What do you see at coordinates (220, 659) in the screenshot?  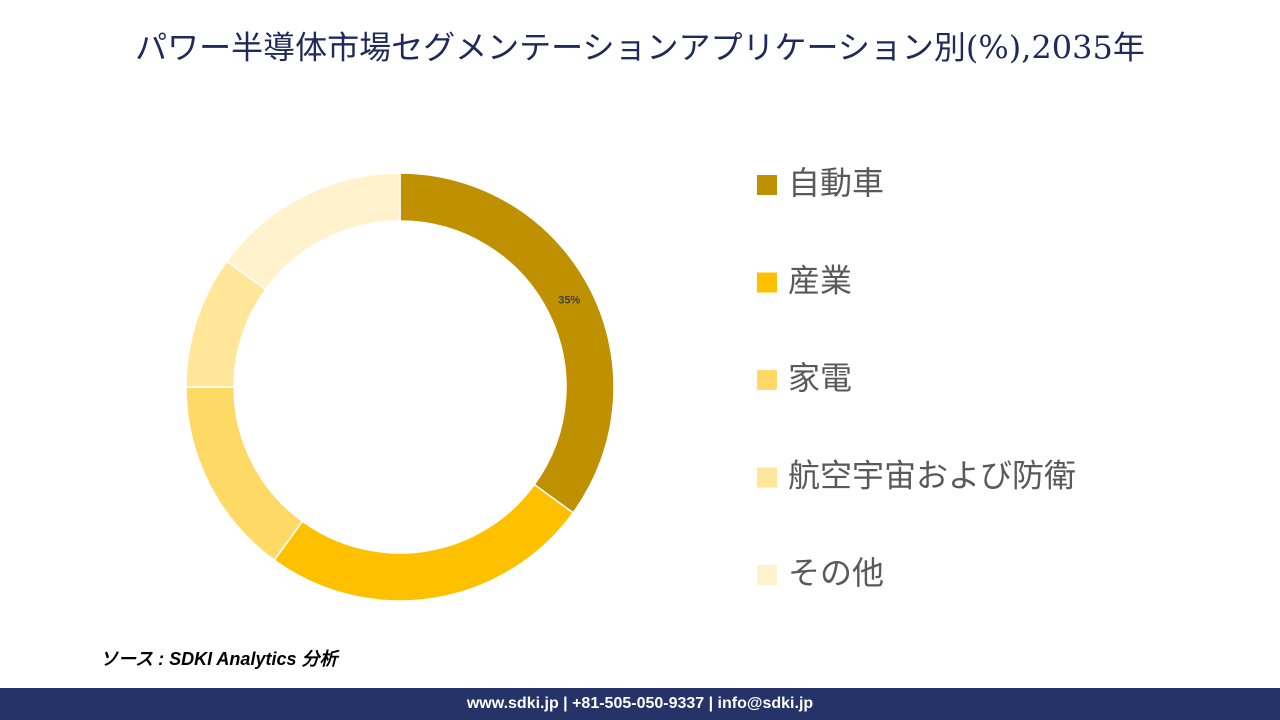 I see `source: ソース : SDKI Analytics 分析` at bounding box center [220, 659].